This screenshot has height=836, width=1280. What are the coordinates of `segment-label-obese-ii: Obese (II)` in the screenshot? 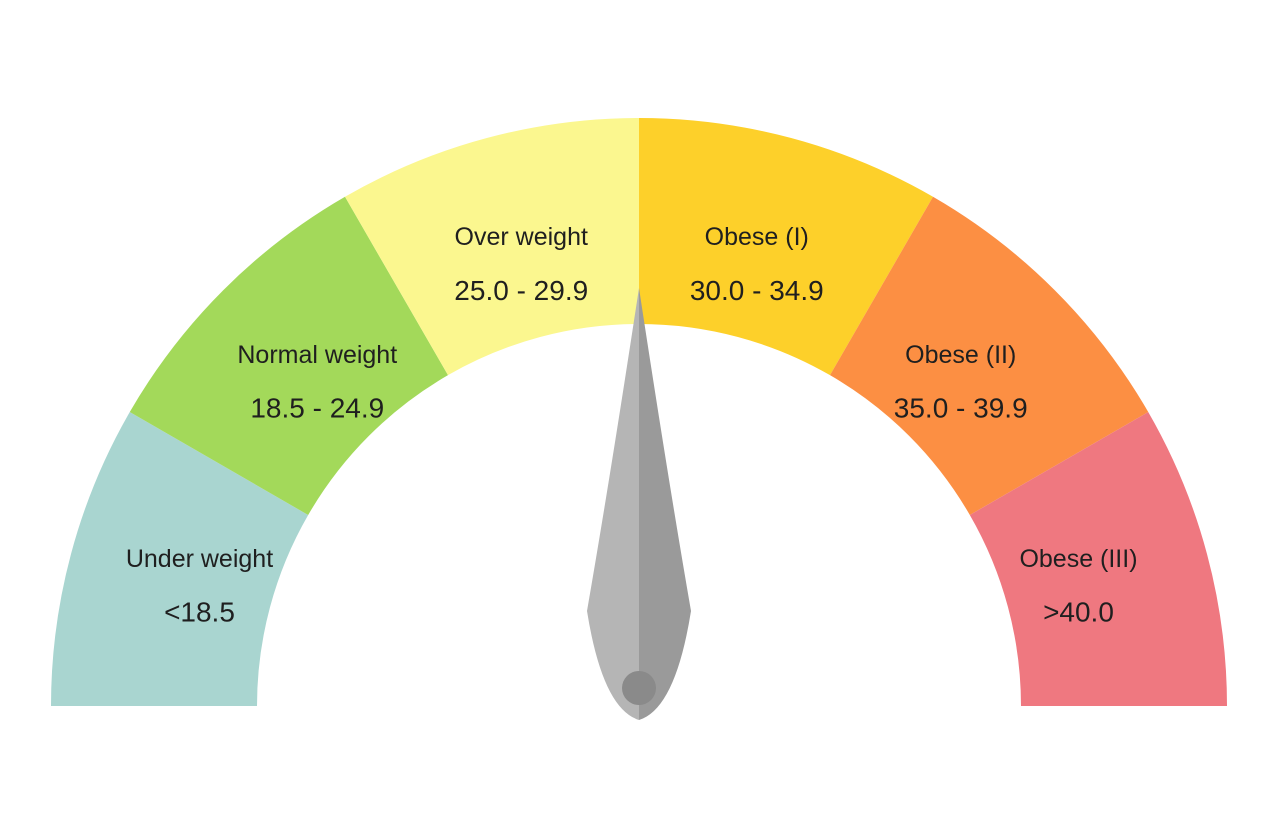 It's located at (960, 355).